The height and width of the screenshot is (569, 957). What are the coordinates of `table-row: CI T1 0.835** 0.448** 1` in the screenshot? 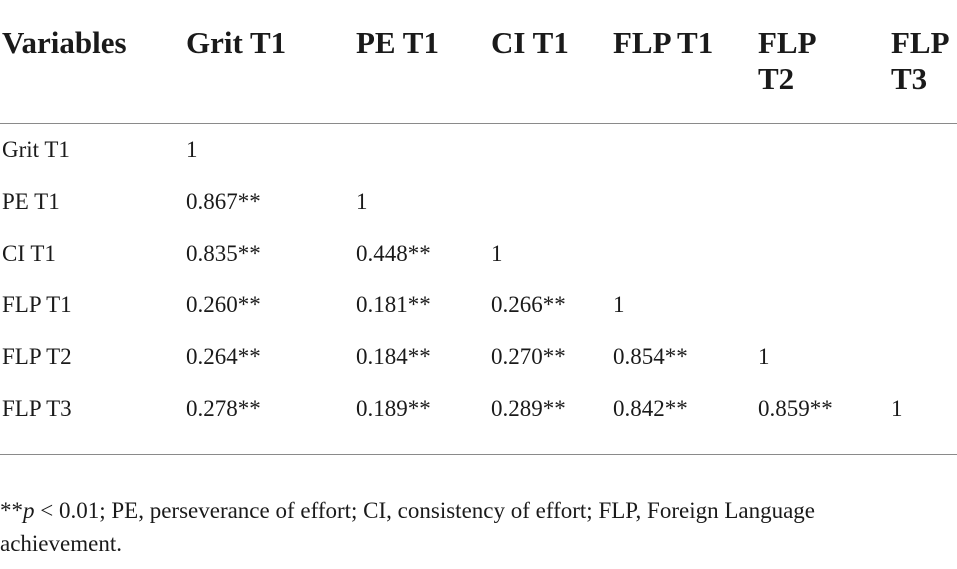 It's located at (478, 260).